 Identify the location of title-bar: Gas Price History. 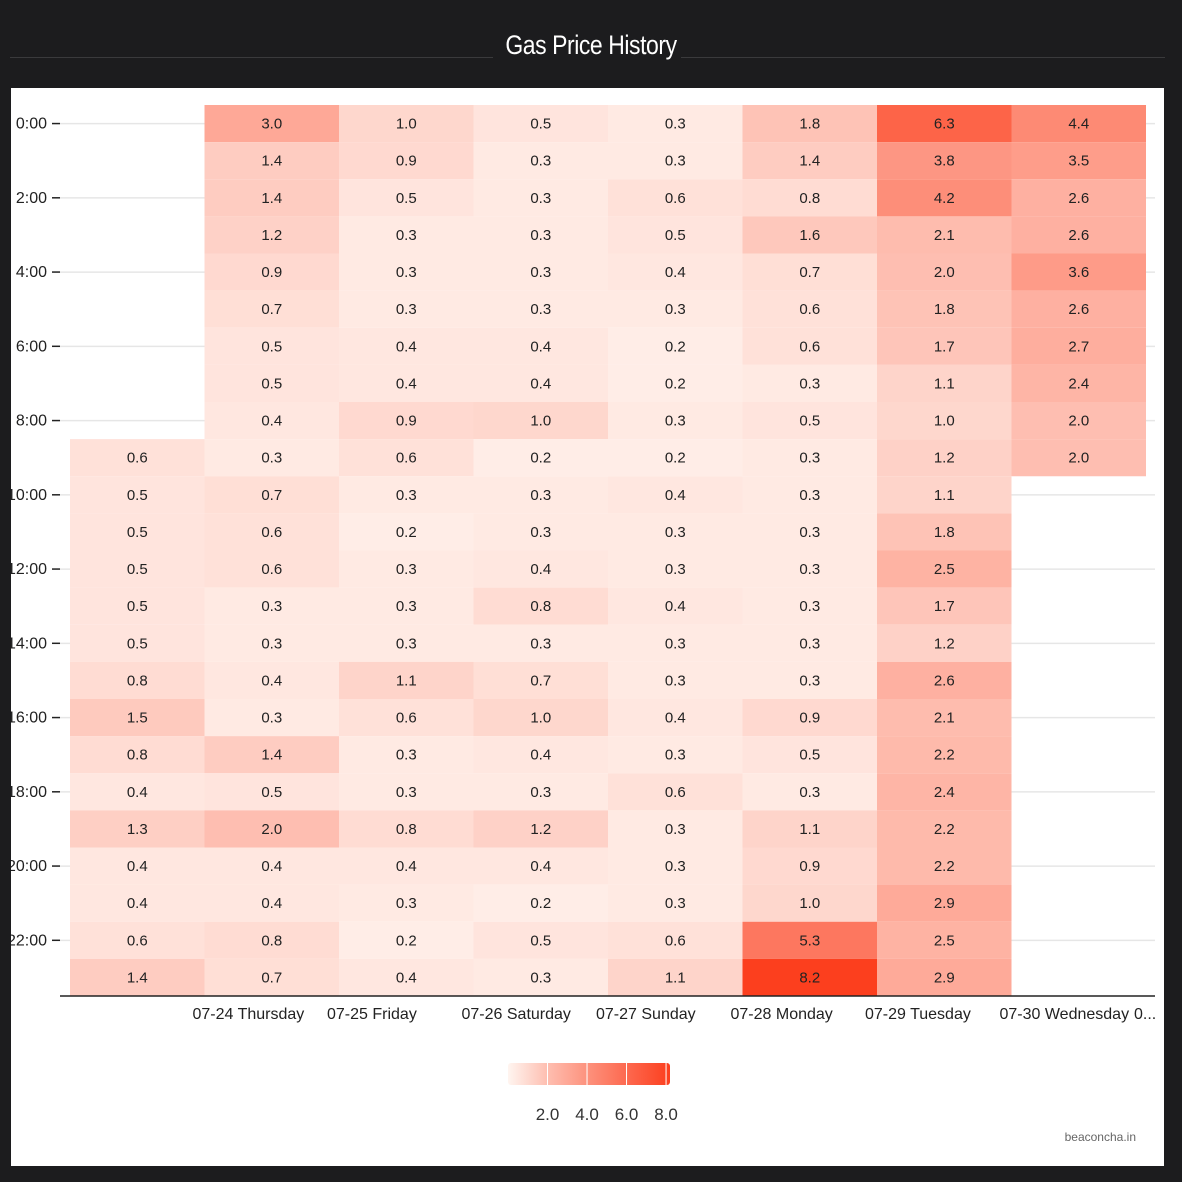
(591, 44).